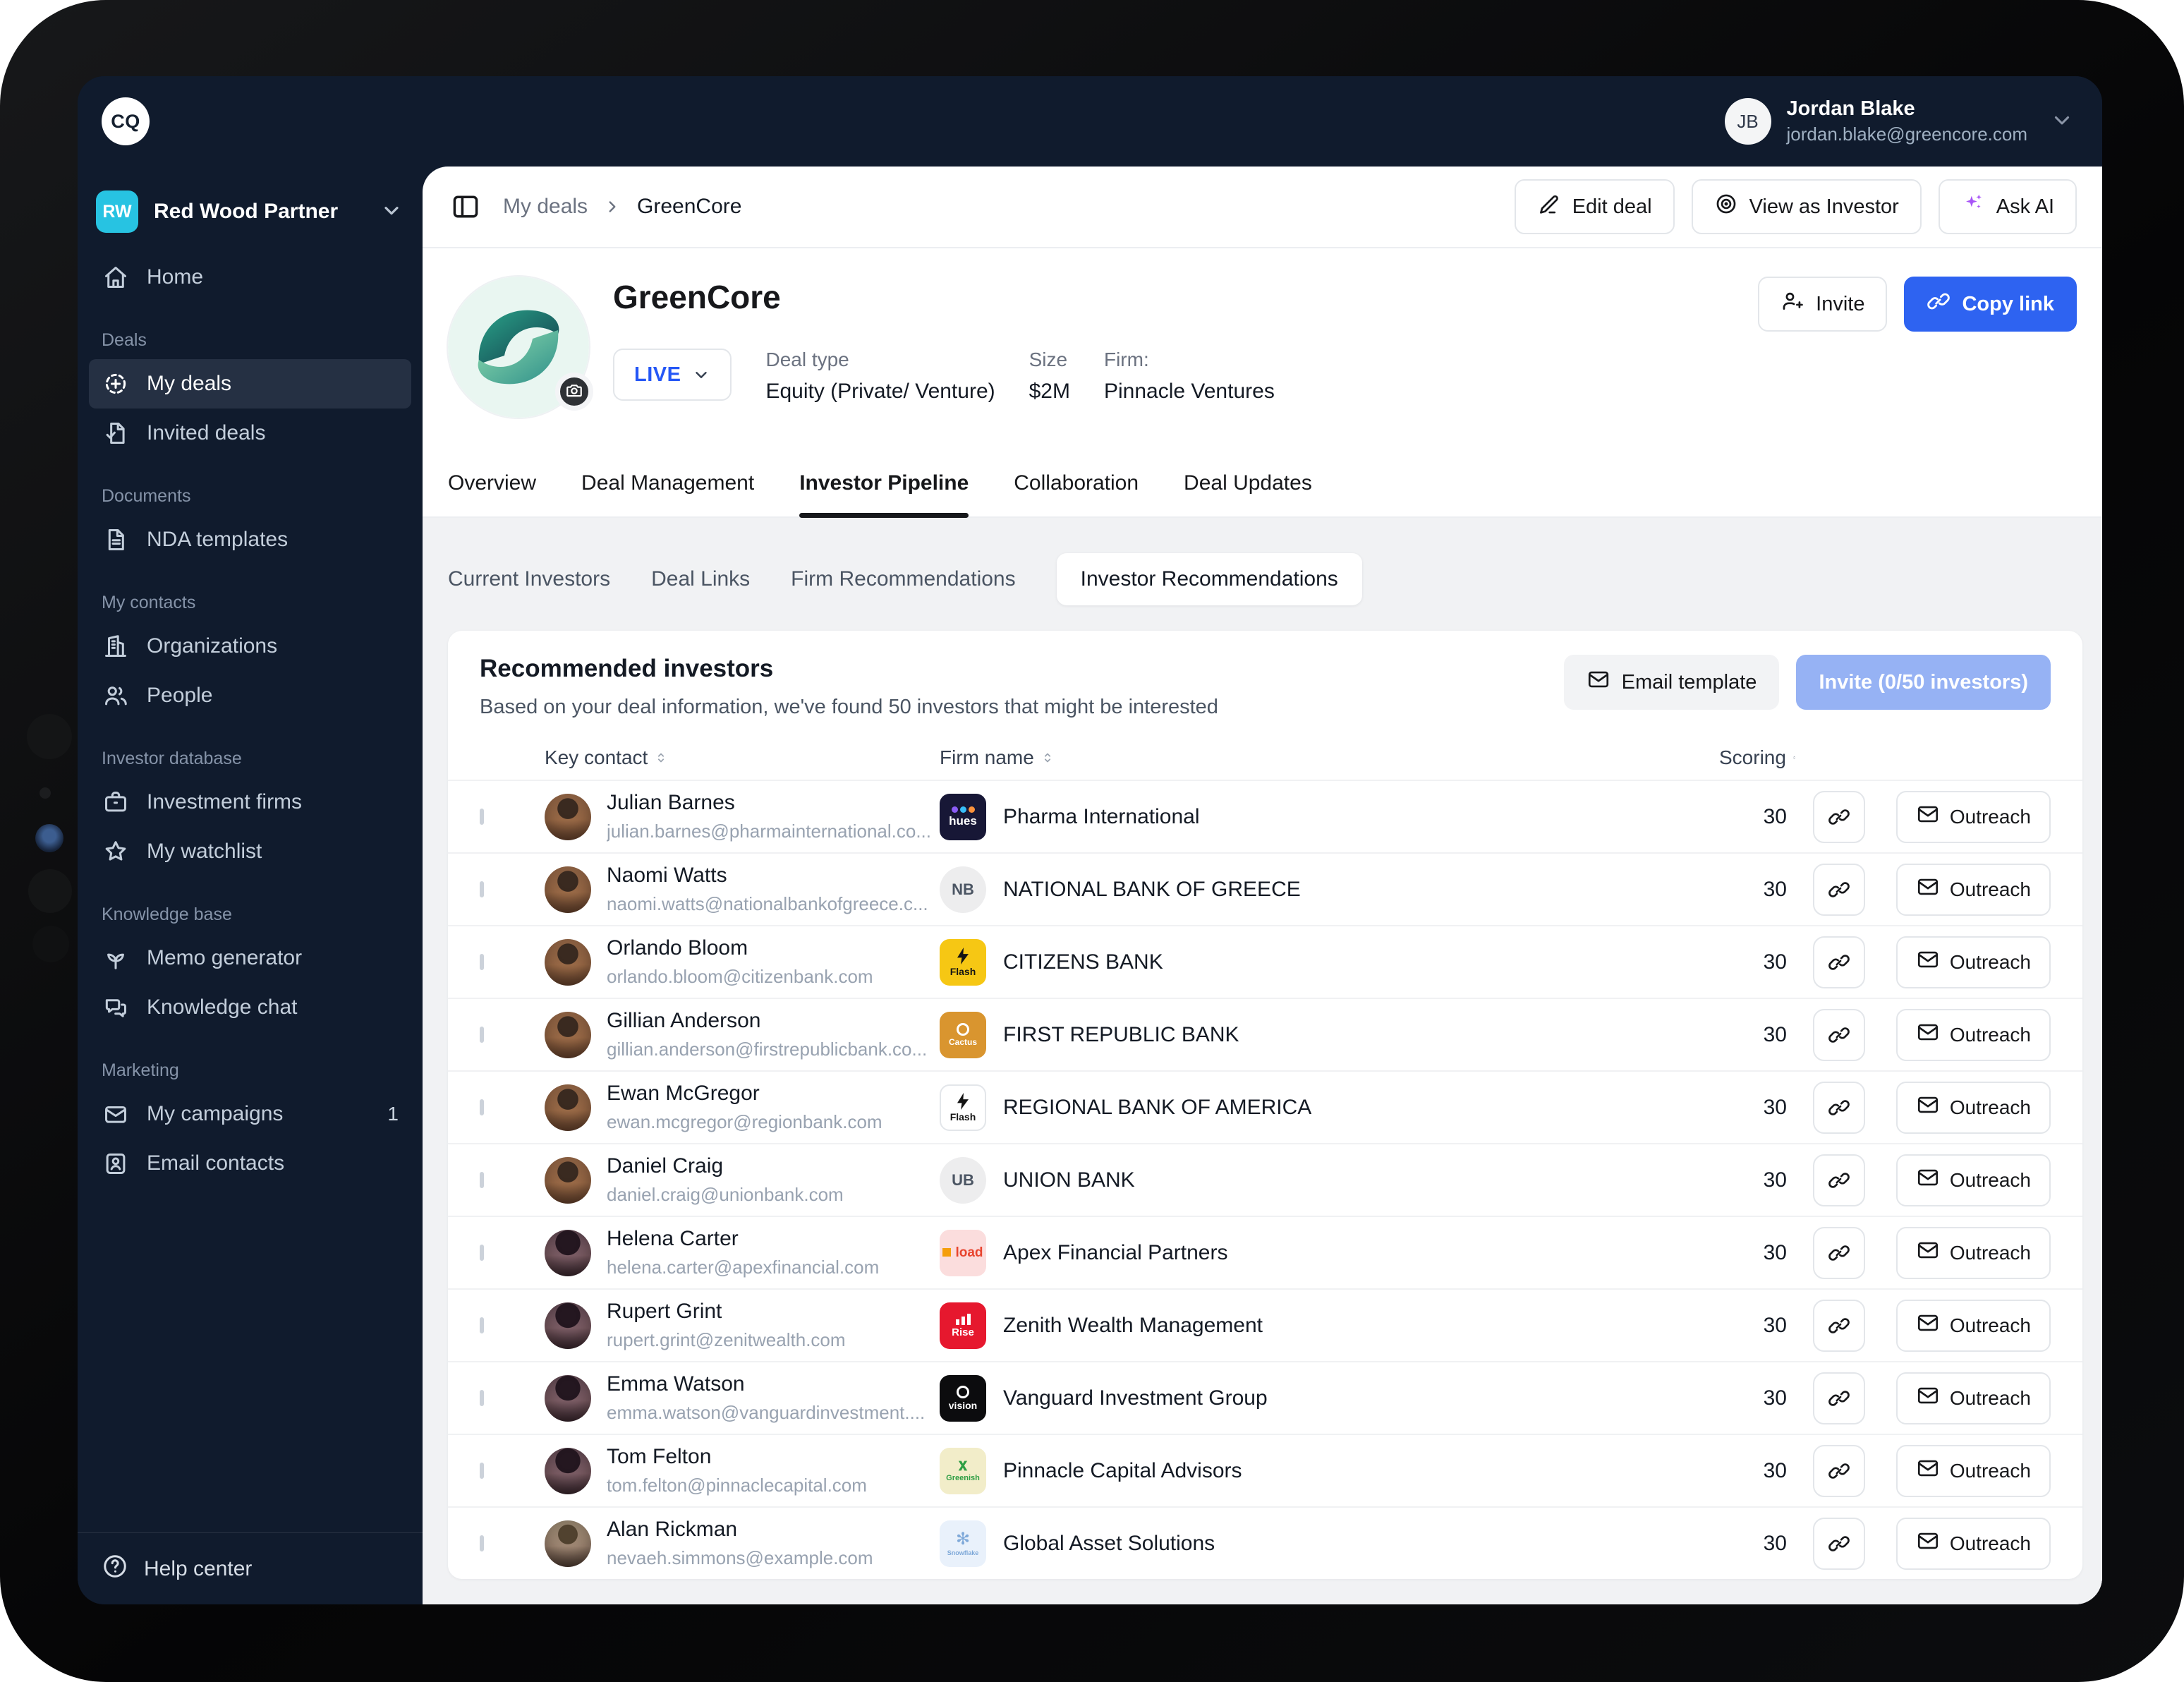 The width and height of the screenshot is (2184, 1682). Describe the element at coordinates (743, 758) in the screenshot. I see `column-key-contact: Key contact` at that location.